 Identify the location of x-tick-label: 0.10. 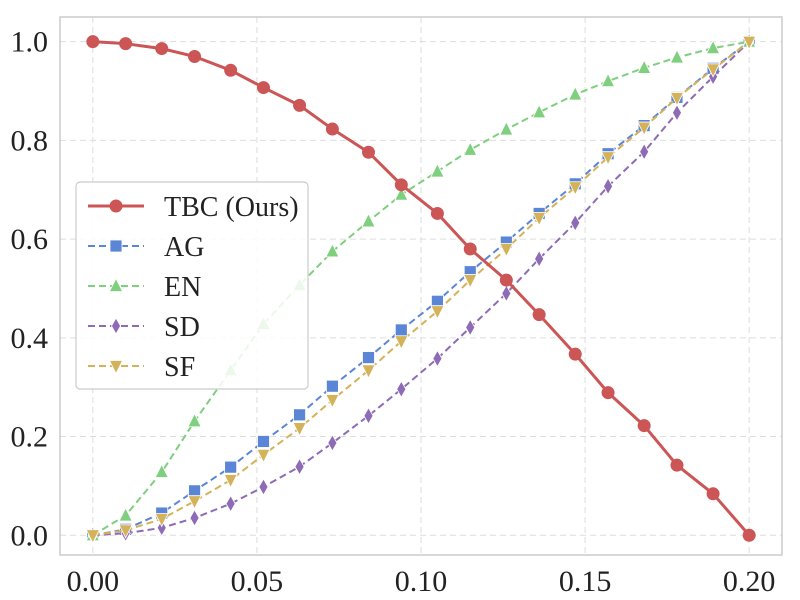
(421, 581).